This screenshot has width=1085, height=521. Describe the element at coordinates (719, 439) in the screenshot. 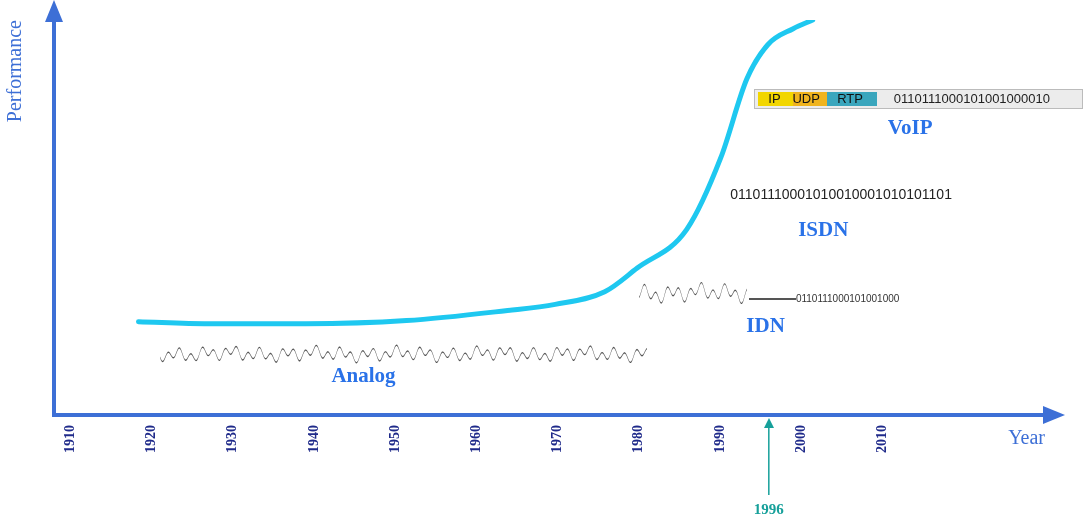

I see `x-tick-label: 1990` at that location.